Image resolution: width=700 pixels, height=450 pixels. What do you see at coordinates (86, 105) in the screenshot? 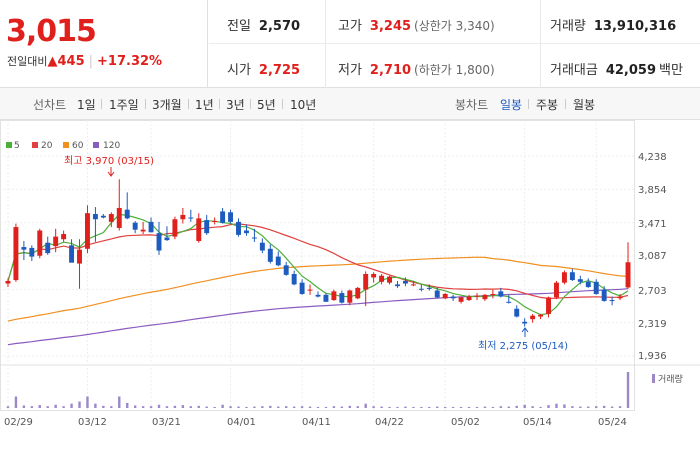
I see `period-1d-button: 1일` at bounding box center [86, 105].